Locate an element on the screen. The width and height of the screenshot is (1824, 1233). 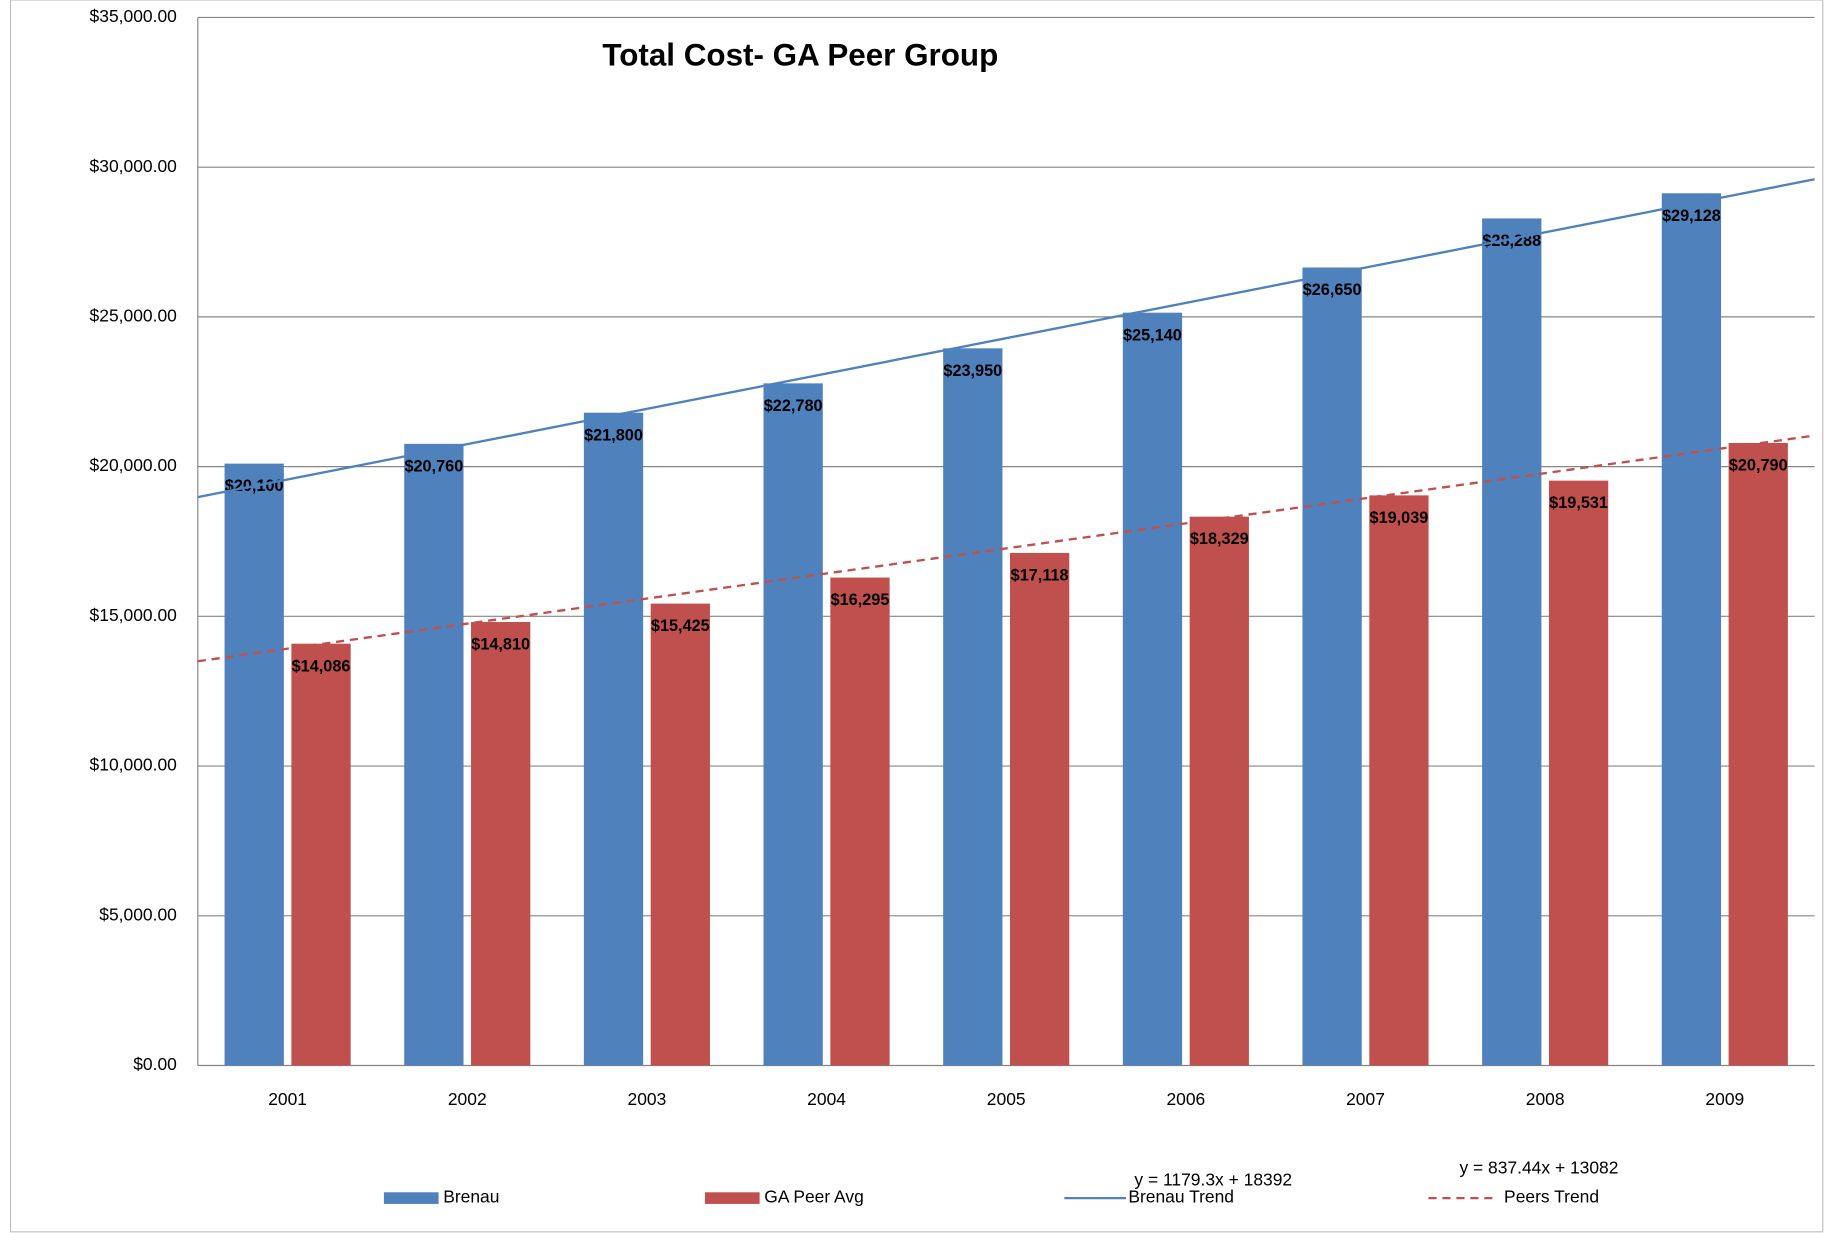
legend-label: GA Peer Avg is located at coordinates (814, 1197).